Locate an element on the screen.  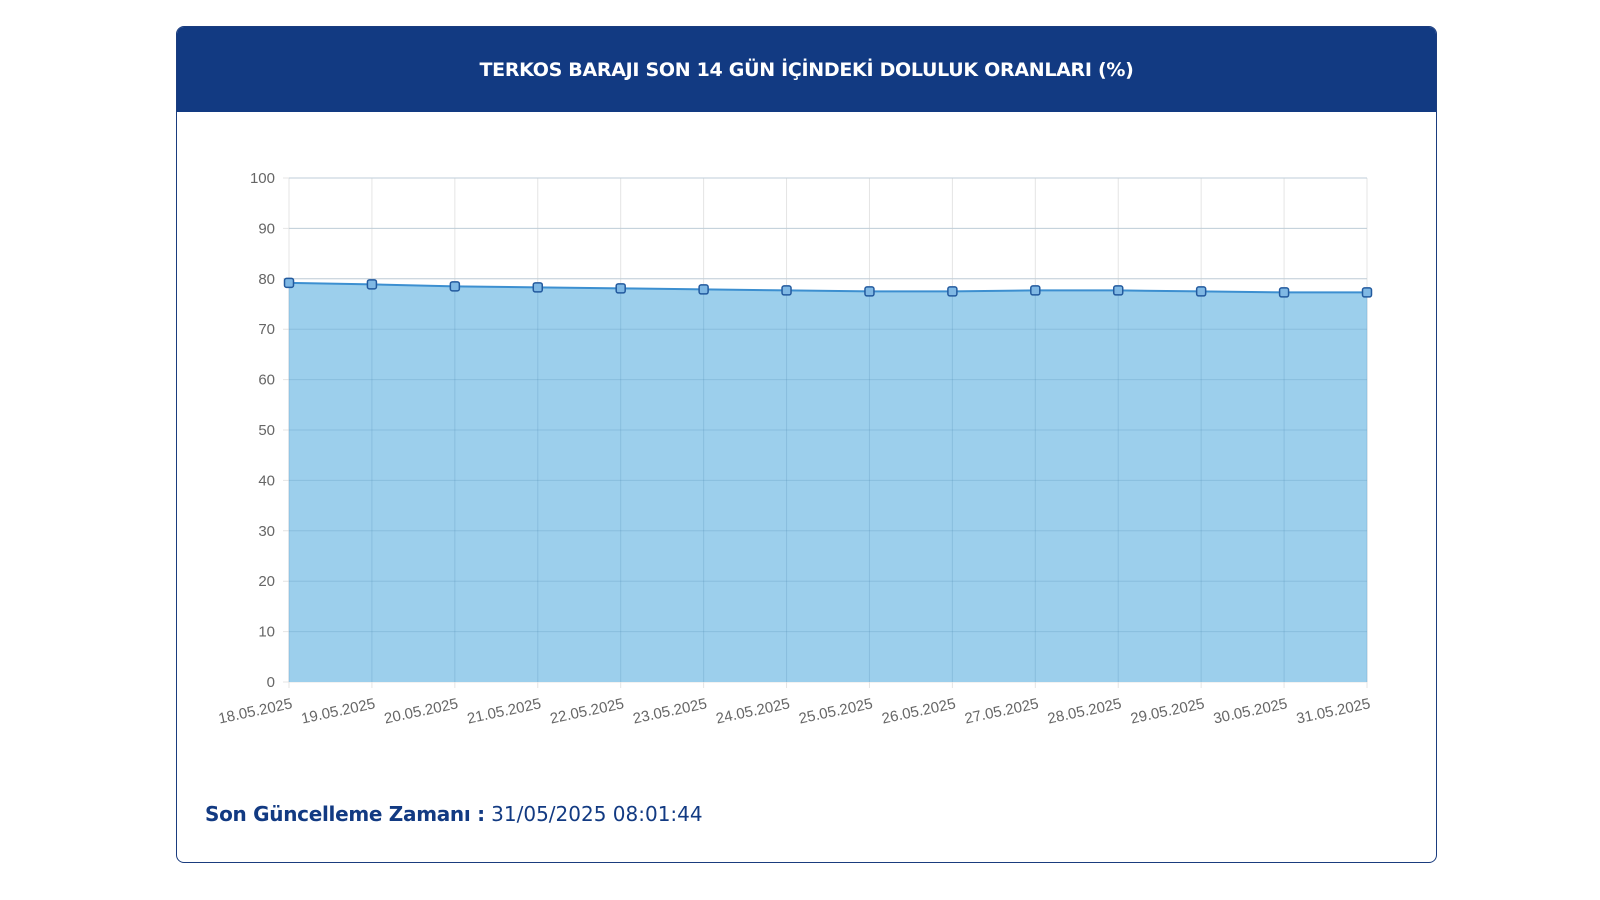
x-tick-label: 25.05.2025 is located at coordinates (835, 711).